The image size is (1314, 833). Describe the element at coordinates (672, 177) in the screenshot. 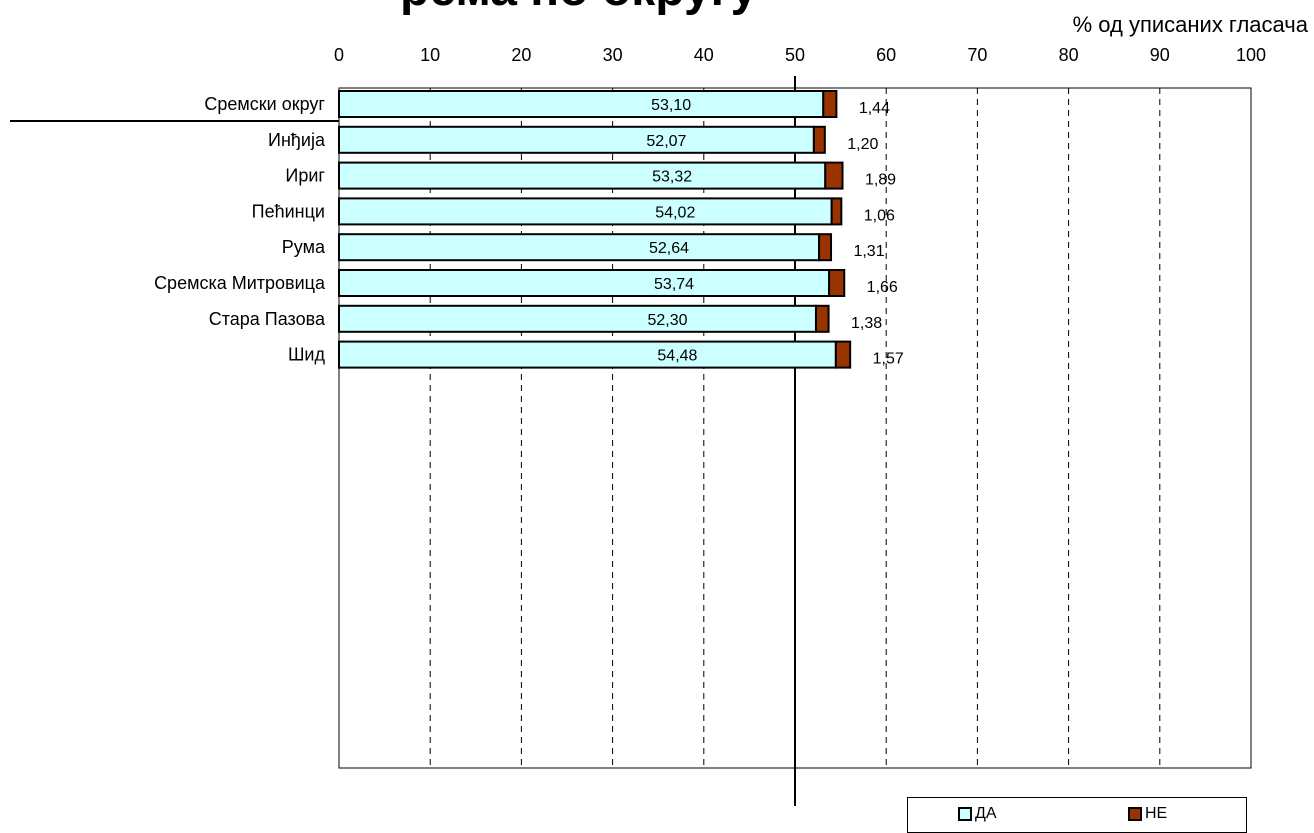

I see `data-label-da: 53,32` at that location.